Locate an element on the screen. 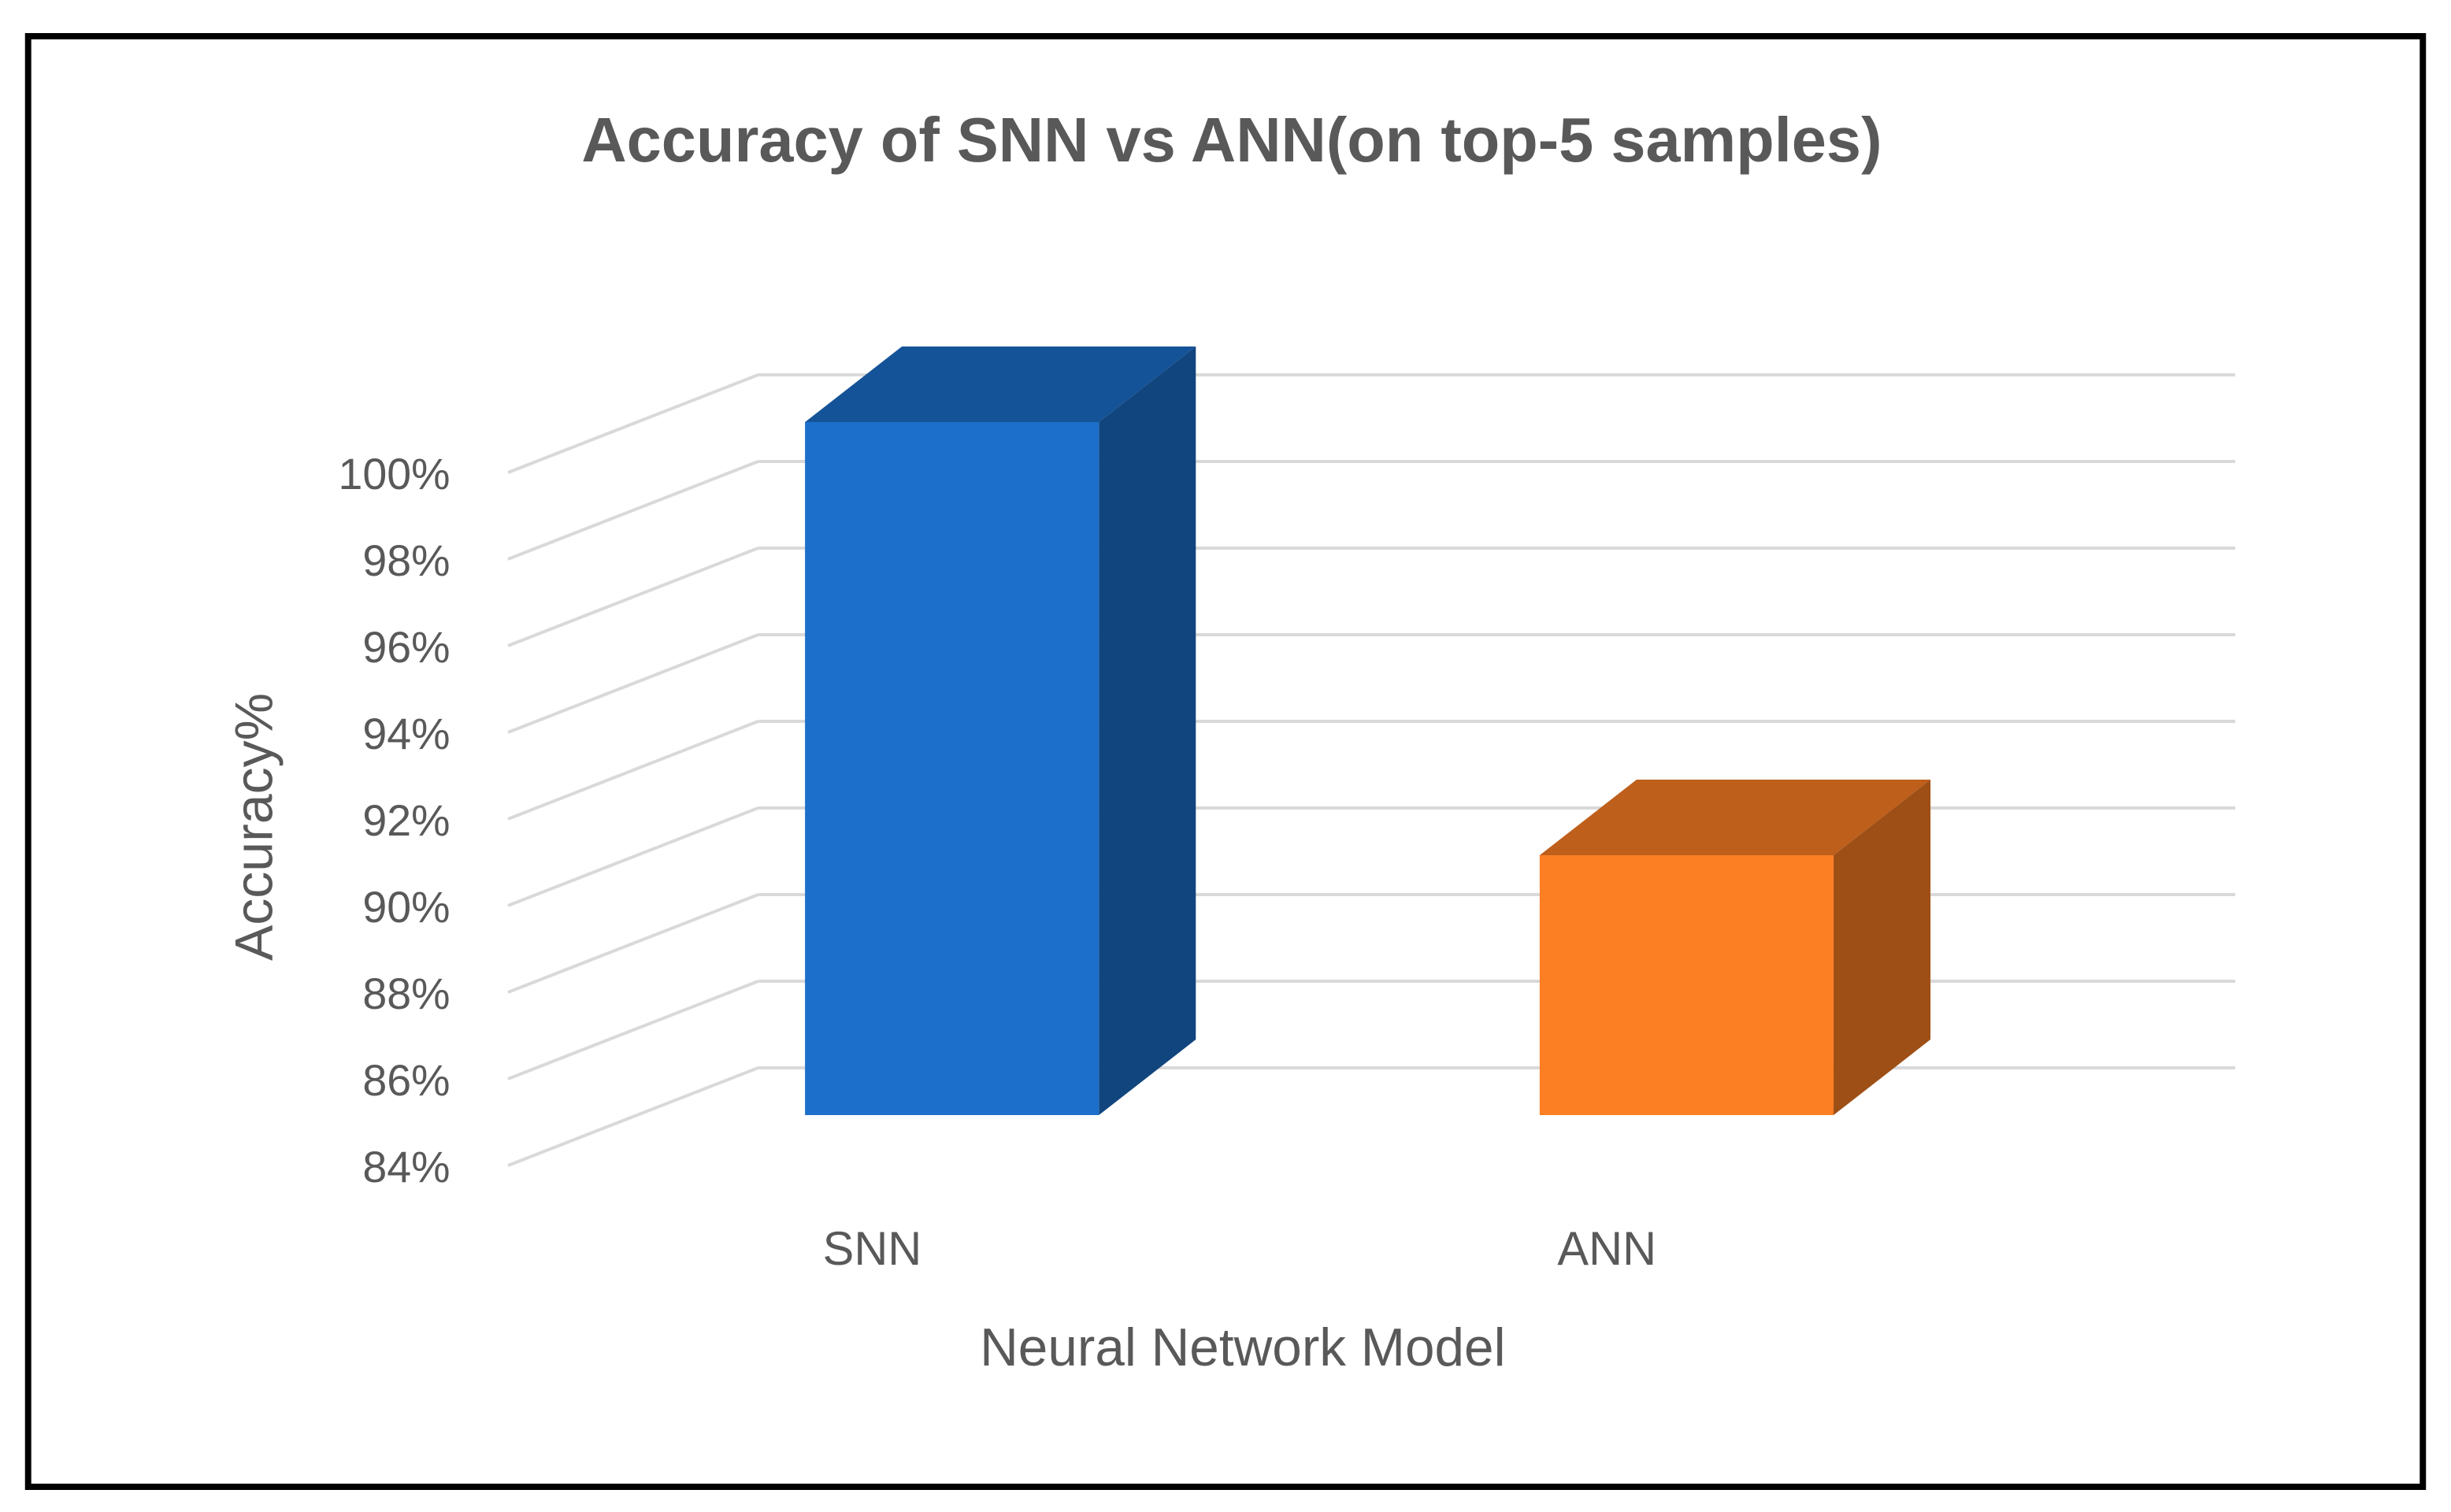 The height and width of the screenshot is (1512, 2451). y-tick-label: 86% is located at coordinates (406, 1080).